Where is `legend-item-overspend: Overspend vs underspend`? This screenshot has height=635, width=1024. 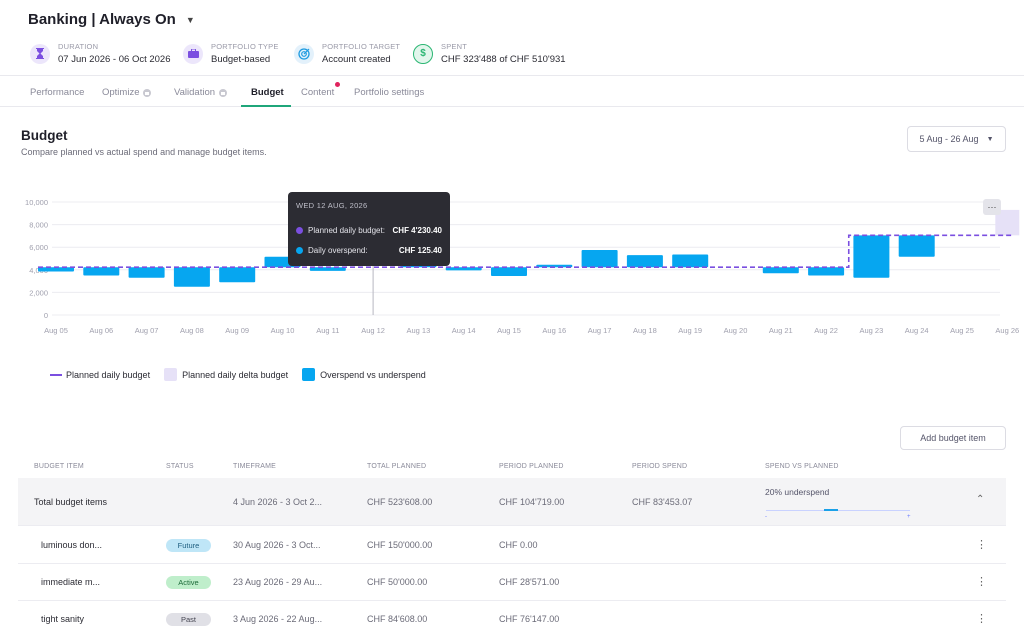 legend-item-overspend: Overspend vs underspend is located at coordinates (364, 374).